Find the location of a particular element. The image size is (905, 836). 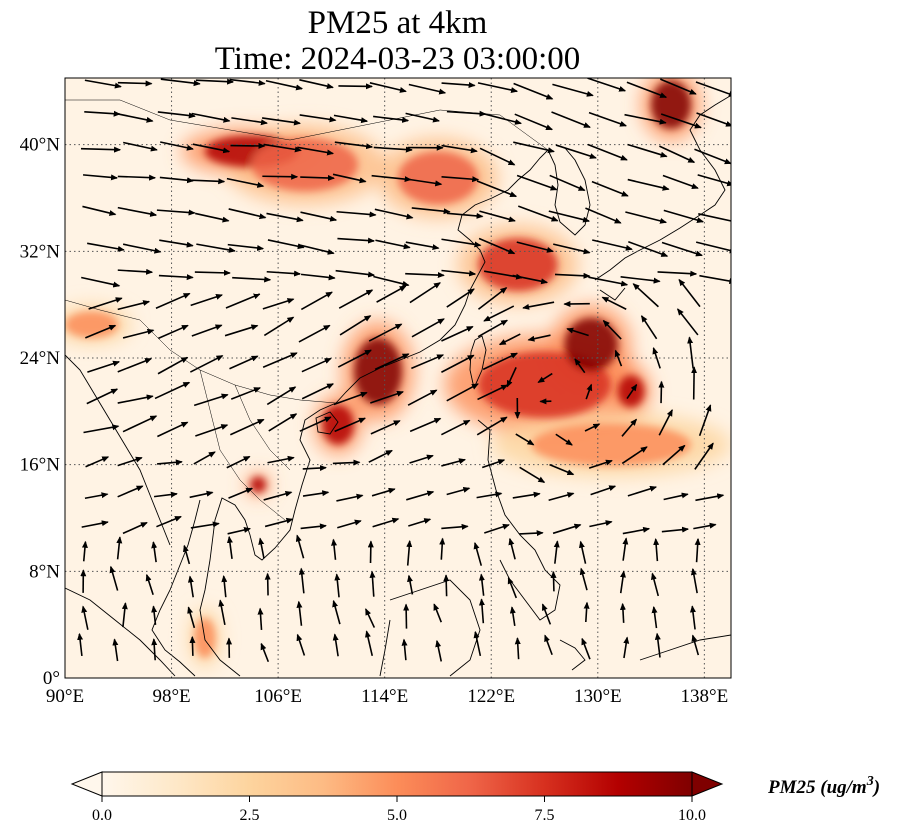

x-tick-label: 122°E is located at coordinates (491, 696).